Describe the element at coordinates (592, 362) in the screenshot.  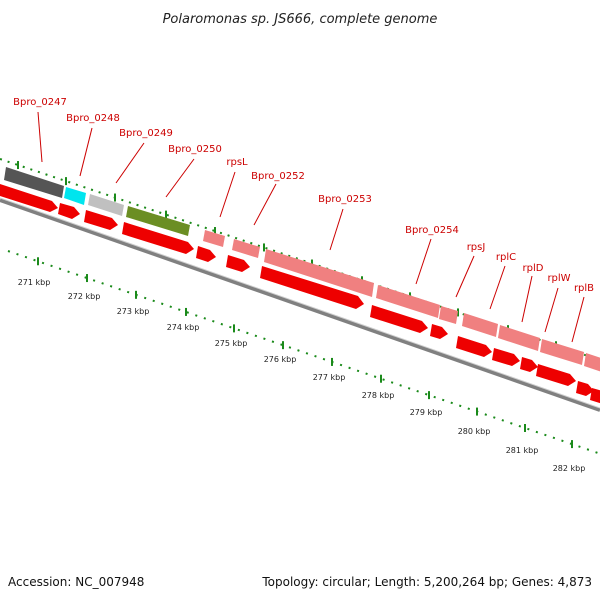
I see `feature-rplb` at that location.